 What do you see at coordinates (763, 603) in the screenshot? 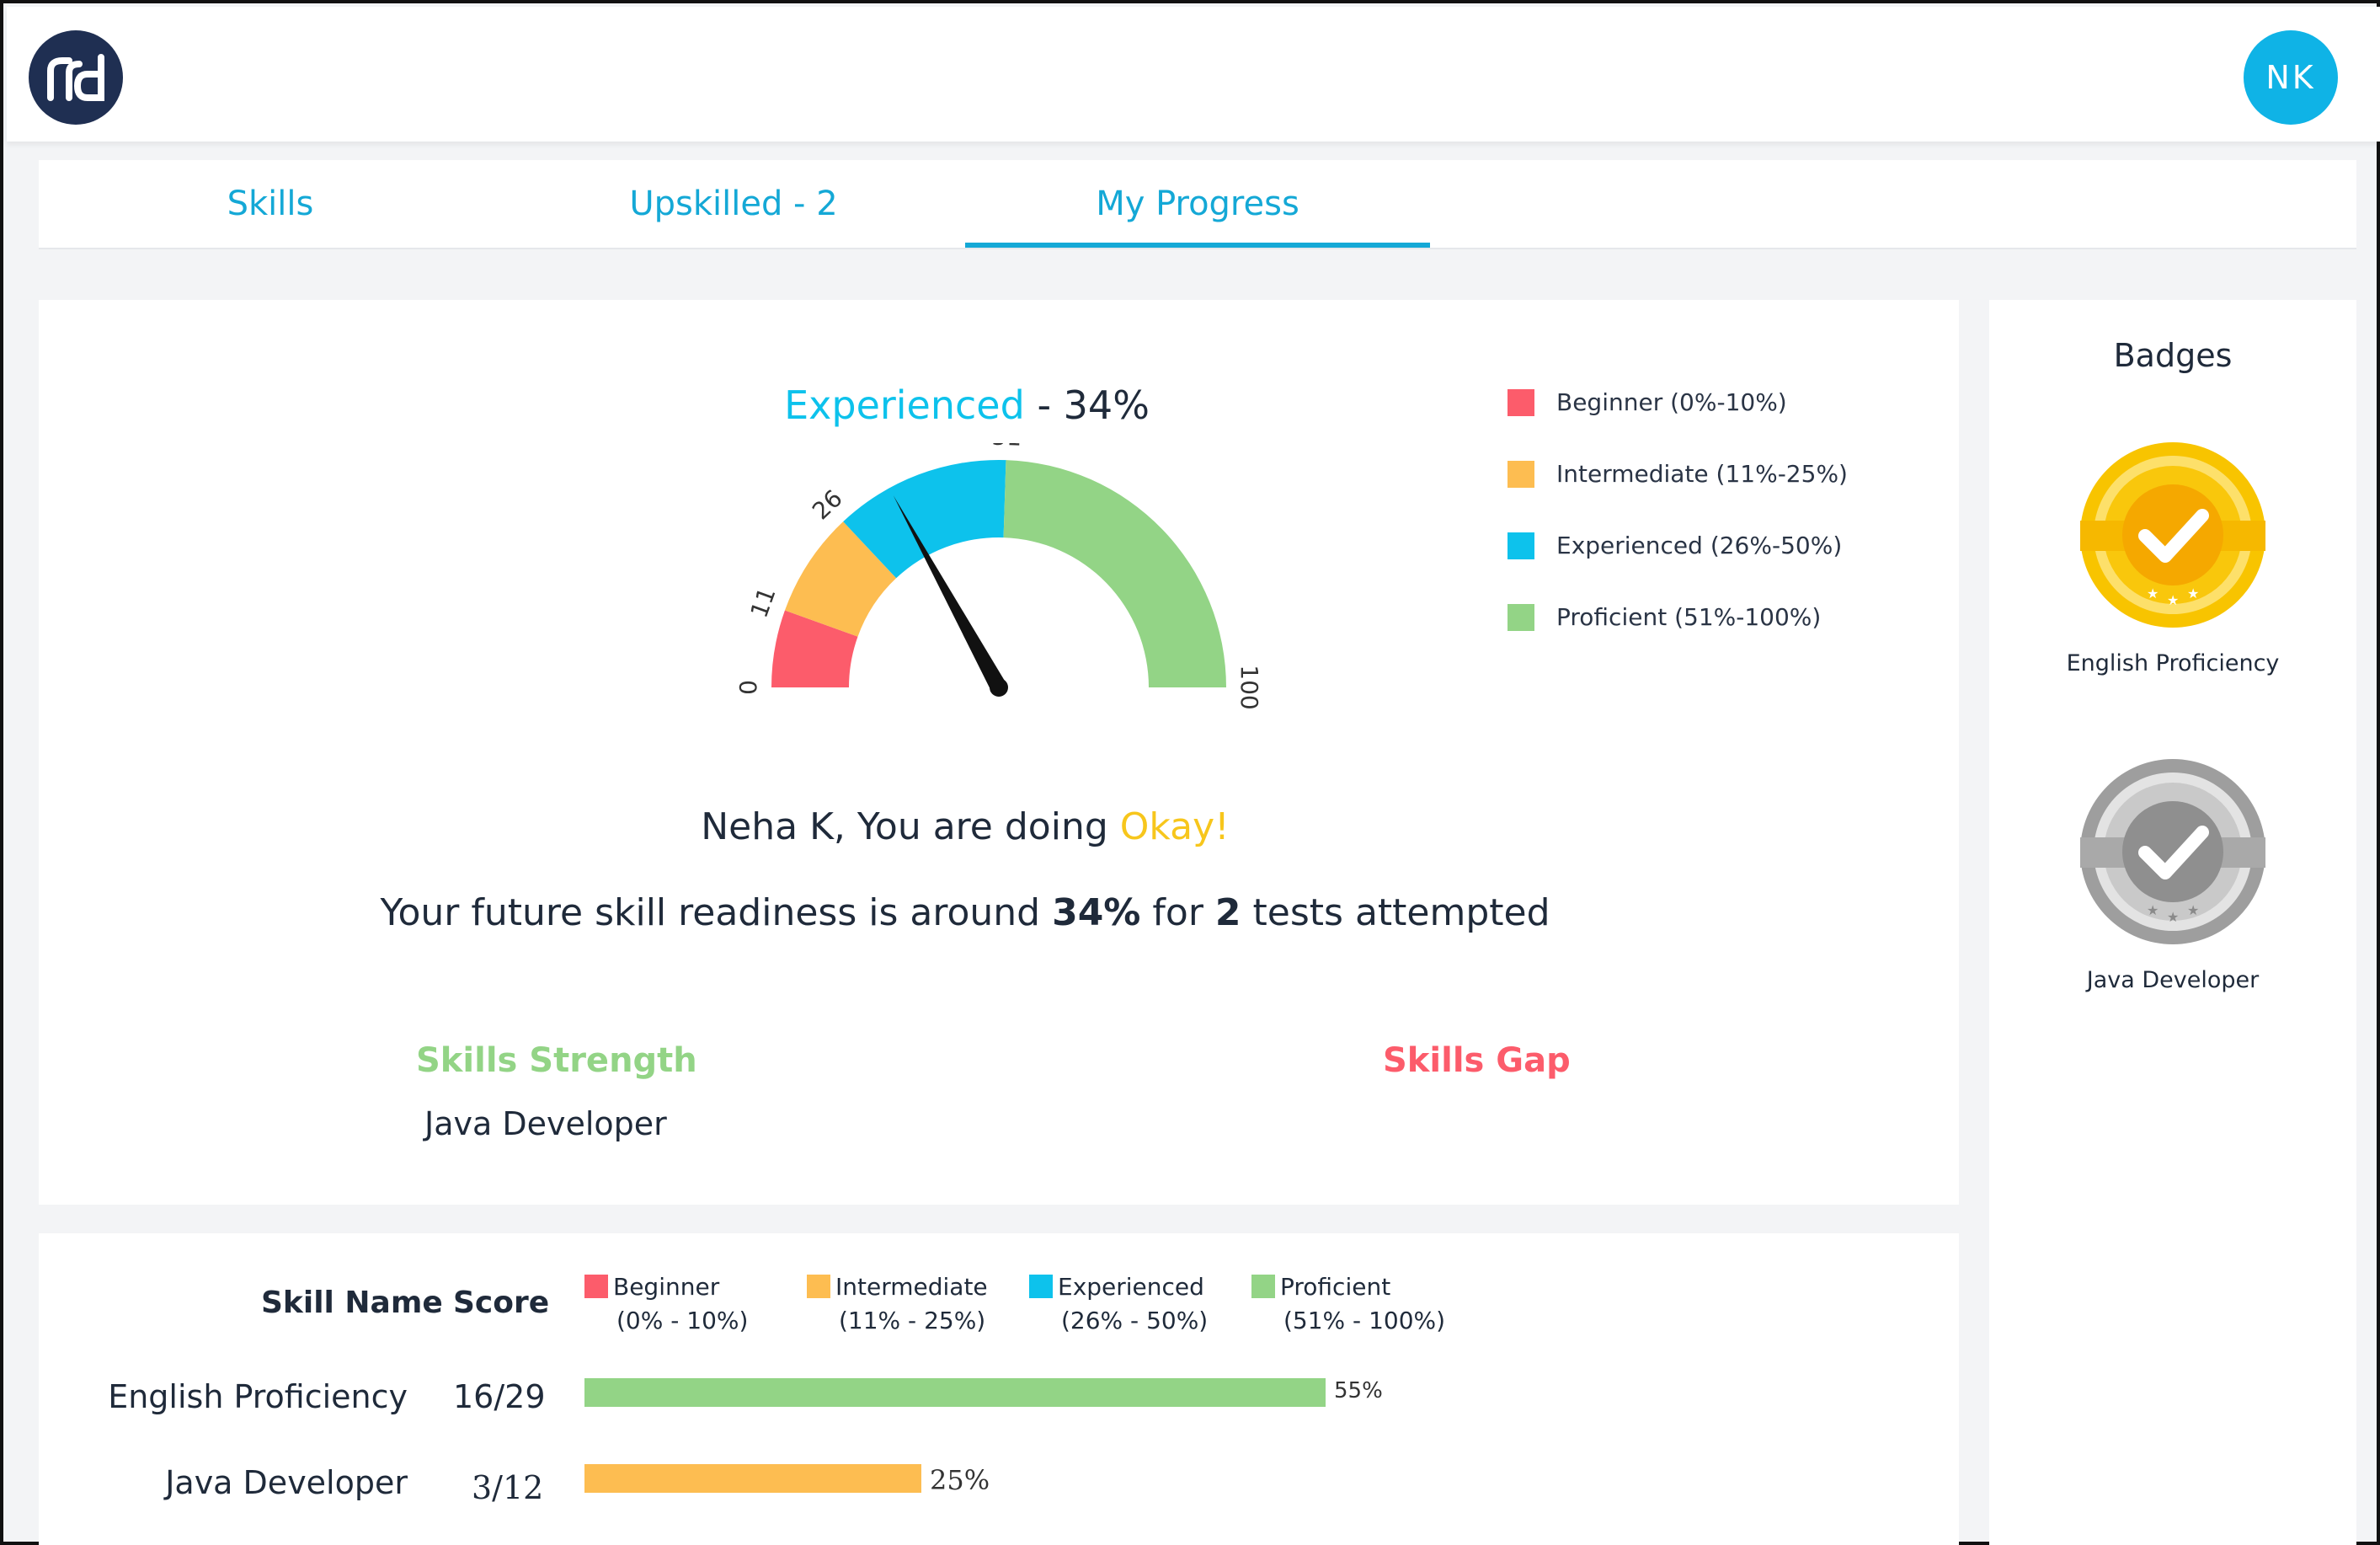
I see `gauge-tick-label: 11` at bounding box center [763, 603].